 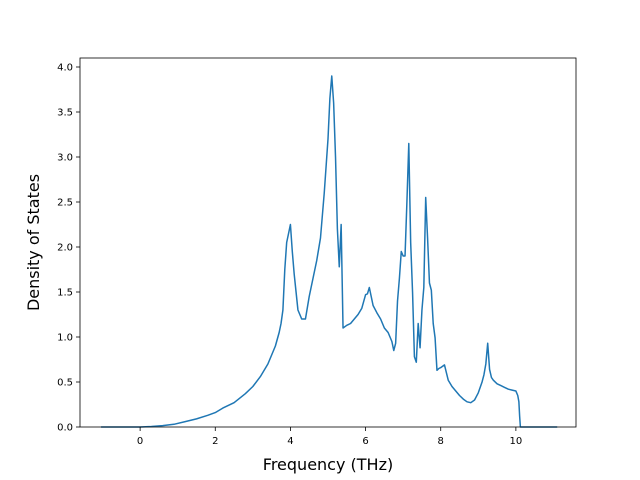 What do you see at coordinates (516, 441) in the screenshot?
I see `x-tick-label: 10` at bounding box center [516, 441].